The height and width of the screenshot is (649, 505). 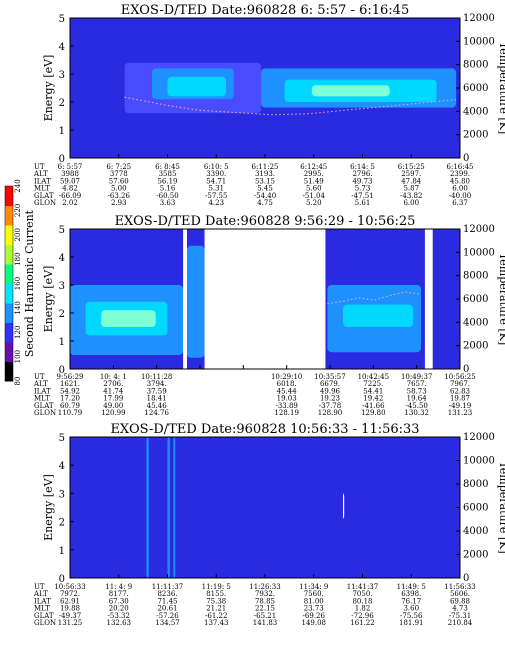 I want to click on colorbar-tick-label: 240, so click(x=18, y=185).